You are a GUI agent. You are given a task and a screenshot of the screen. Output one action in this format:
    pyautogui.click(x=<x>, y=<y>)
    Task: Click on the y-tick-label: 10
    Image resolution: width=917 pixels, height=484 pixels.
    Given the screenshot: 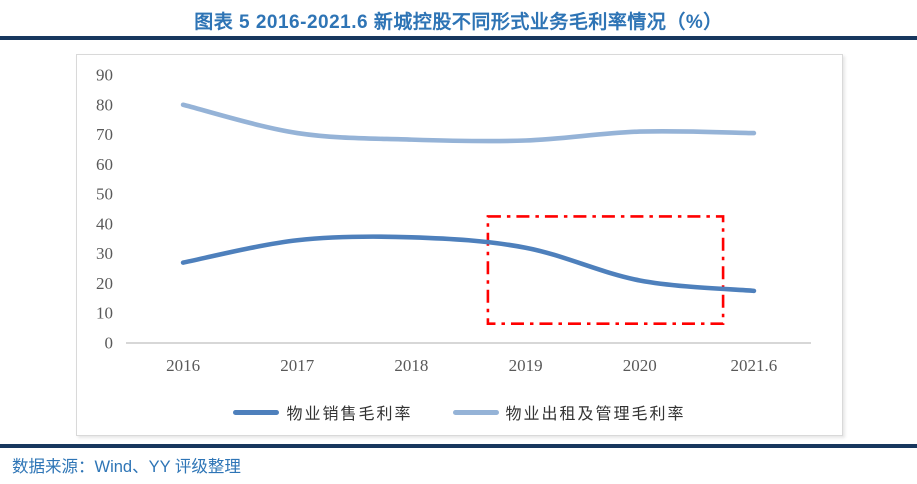 What is the action you would take?
    pyautogui.click(x=104, y=313)
    